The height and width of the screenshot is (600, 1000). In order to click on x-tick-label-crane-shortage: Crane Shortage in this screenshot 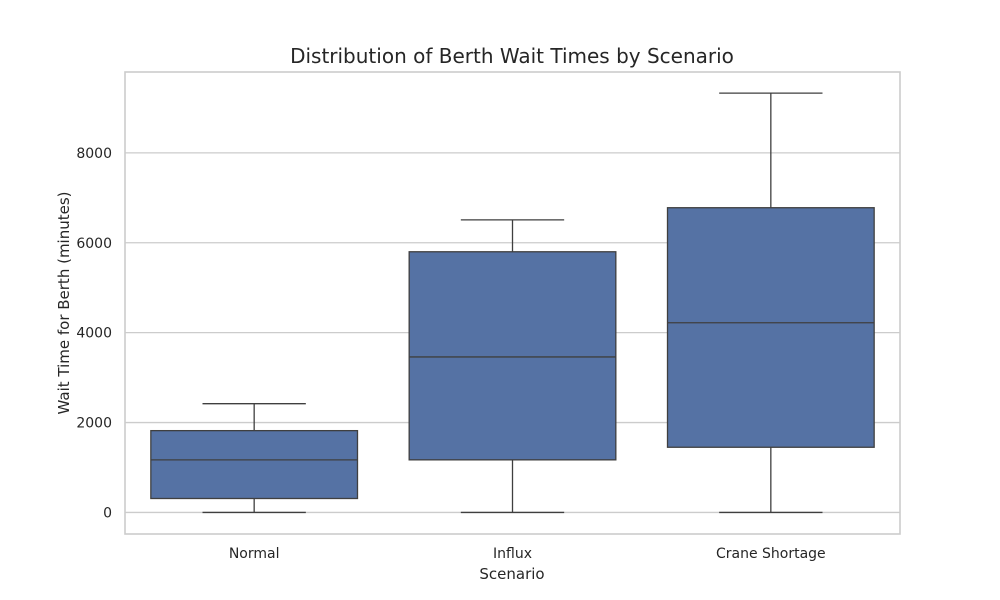, I will do `click(771, 554)`.